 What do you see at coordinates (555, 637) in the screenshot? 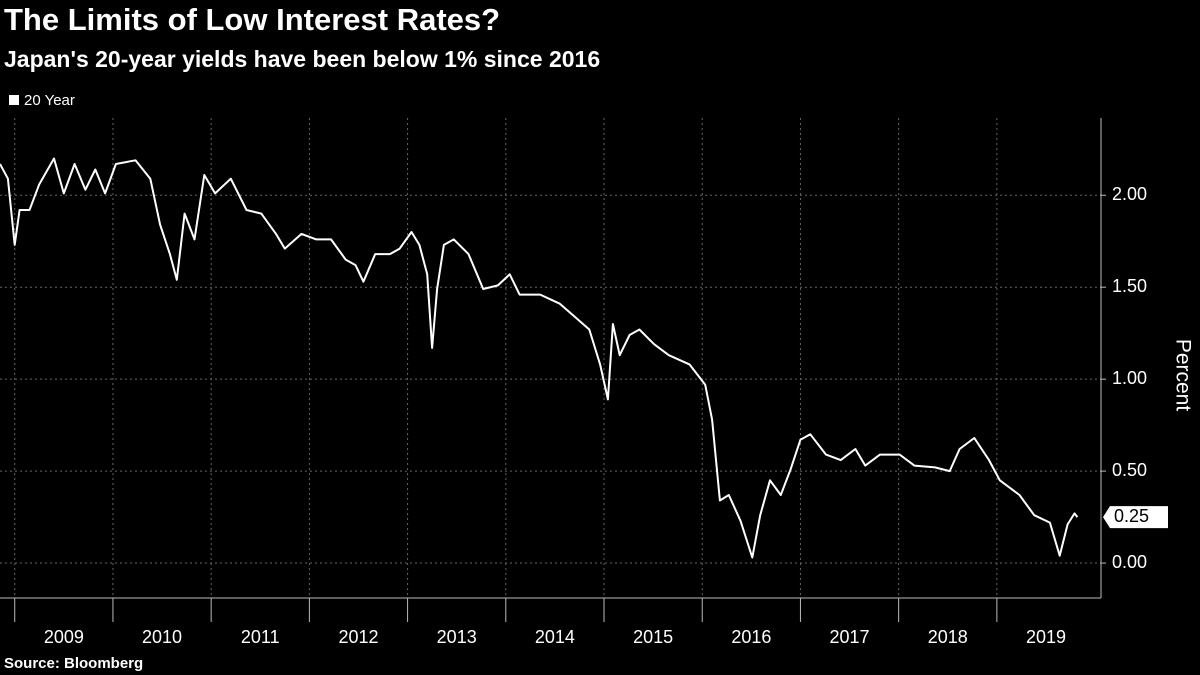
I see `x-tick-label: 2014` at bounding box center [555, 637].